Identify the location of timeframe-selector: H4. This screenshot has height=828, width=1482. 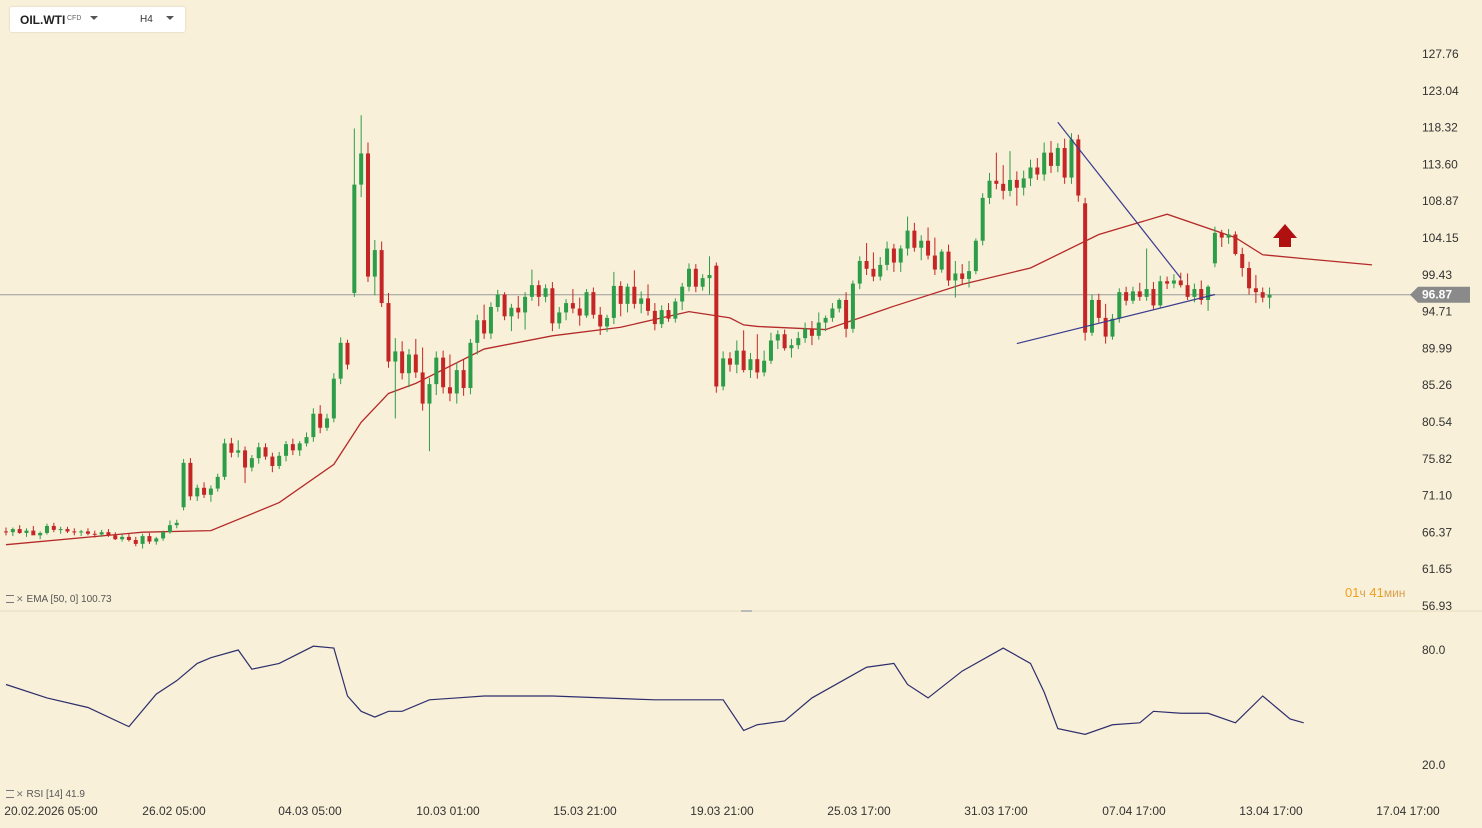
(146, 19).